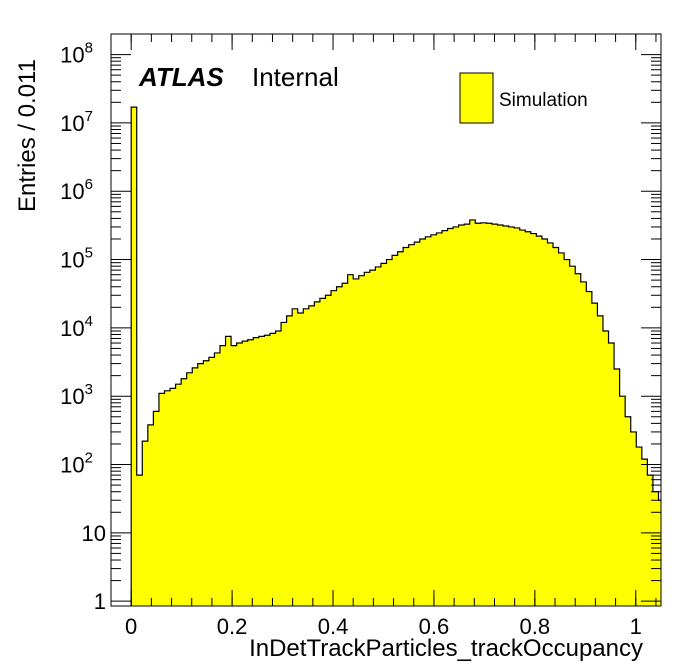 The image size is (696, 672). I want to click on y-tick-label: 10⁴, so click(76, 327).